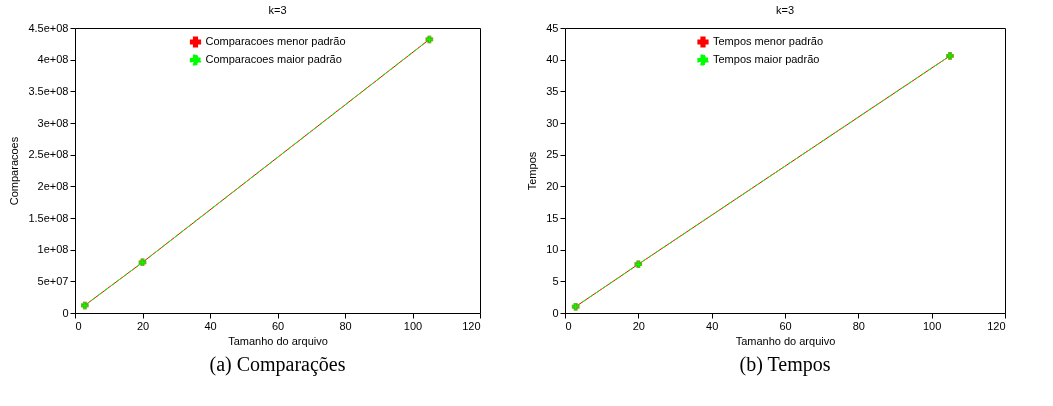 Image resolution: width=1053 pixels, height=406 pixels. What do you see at coordinates (53, 280) in the screenshot?
I see `y-tick-label: 5e+07` at bounding box center [53, 280].